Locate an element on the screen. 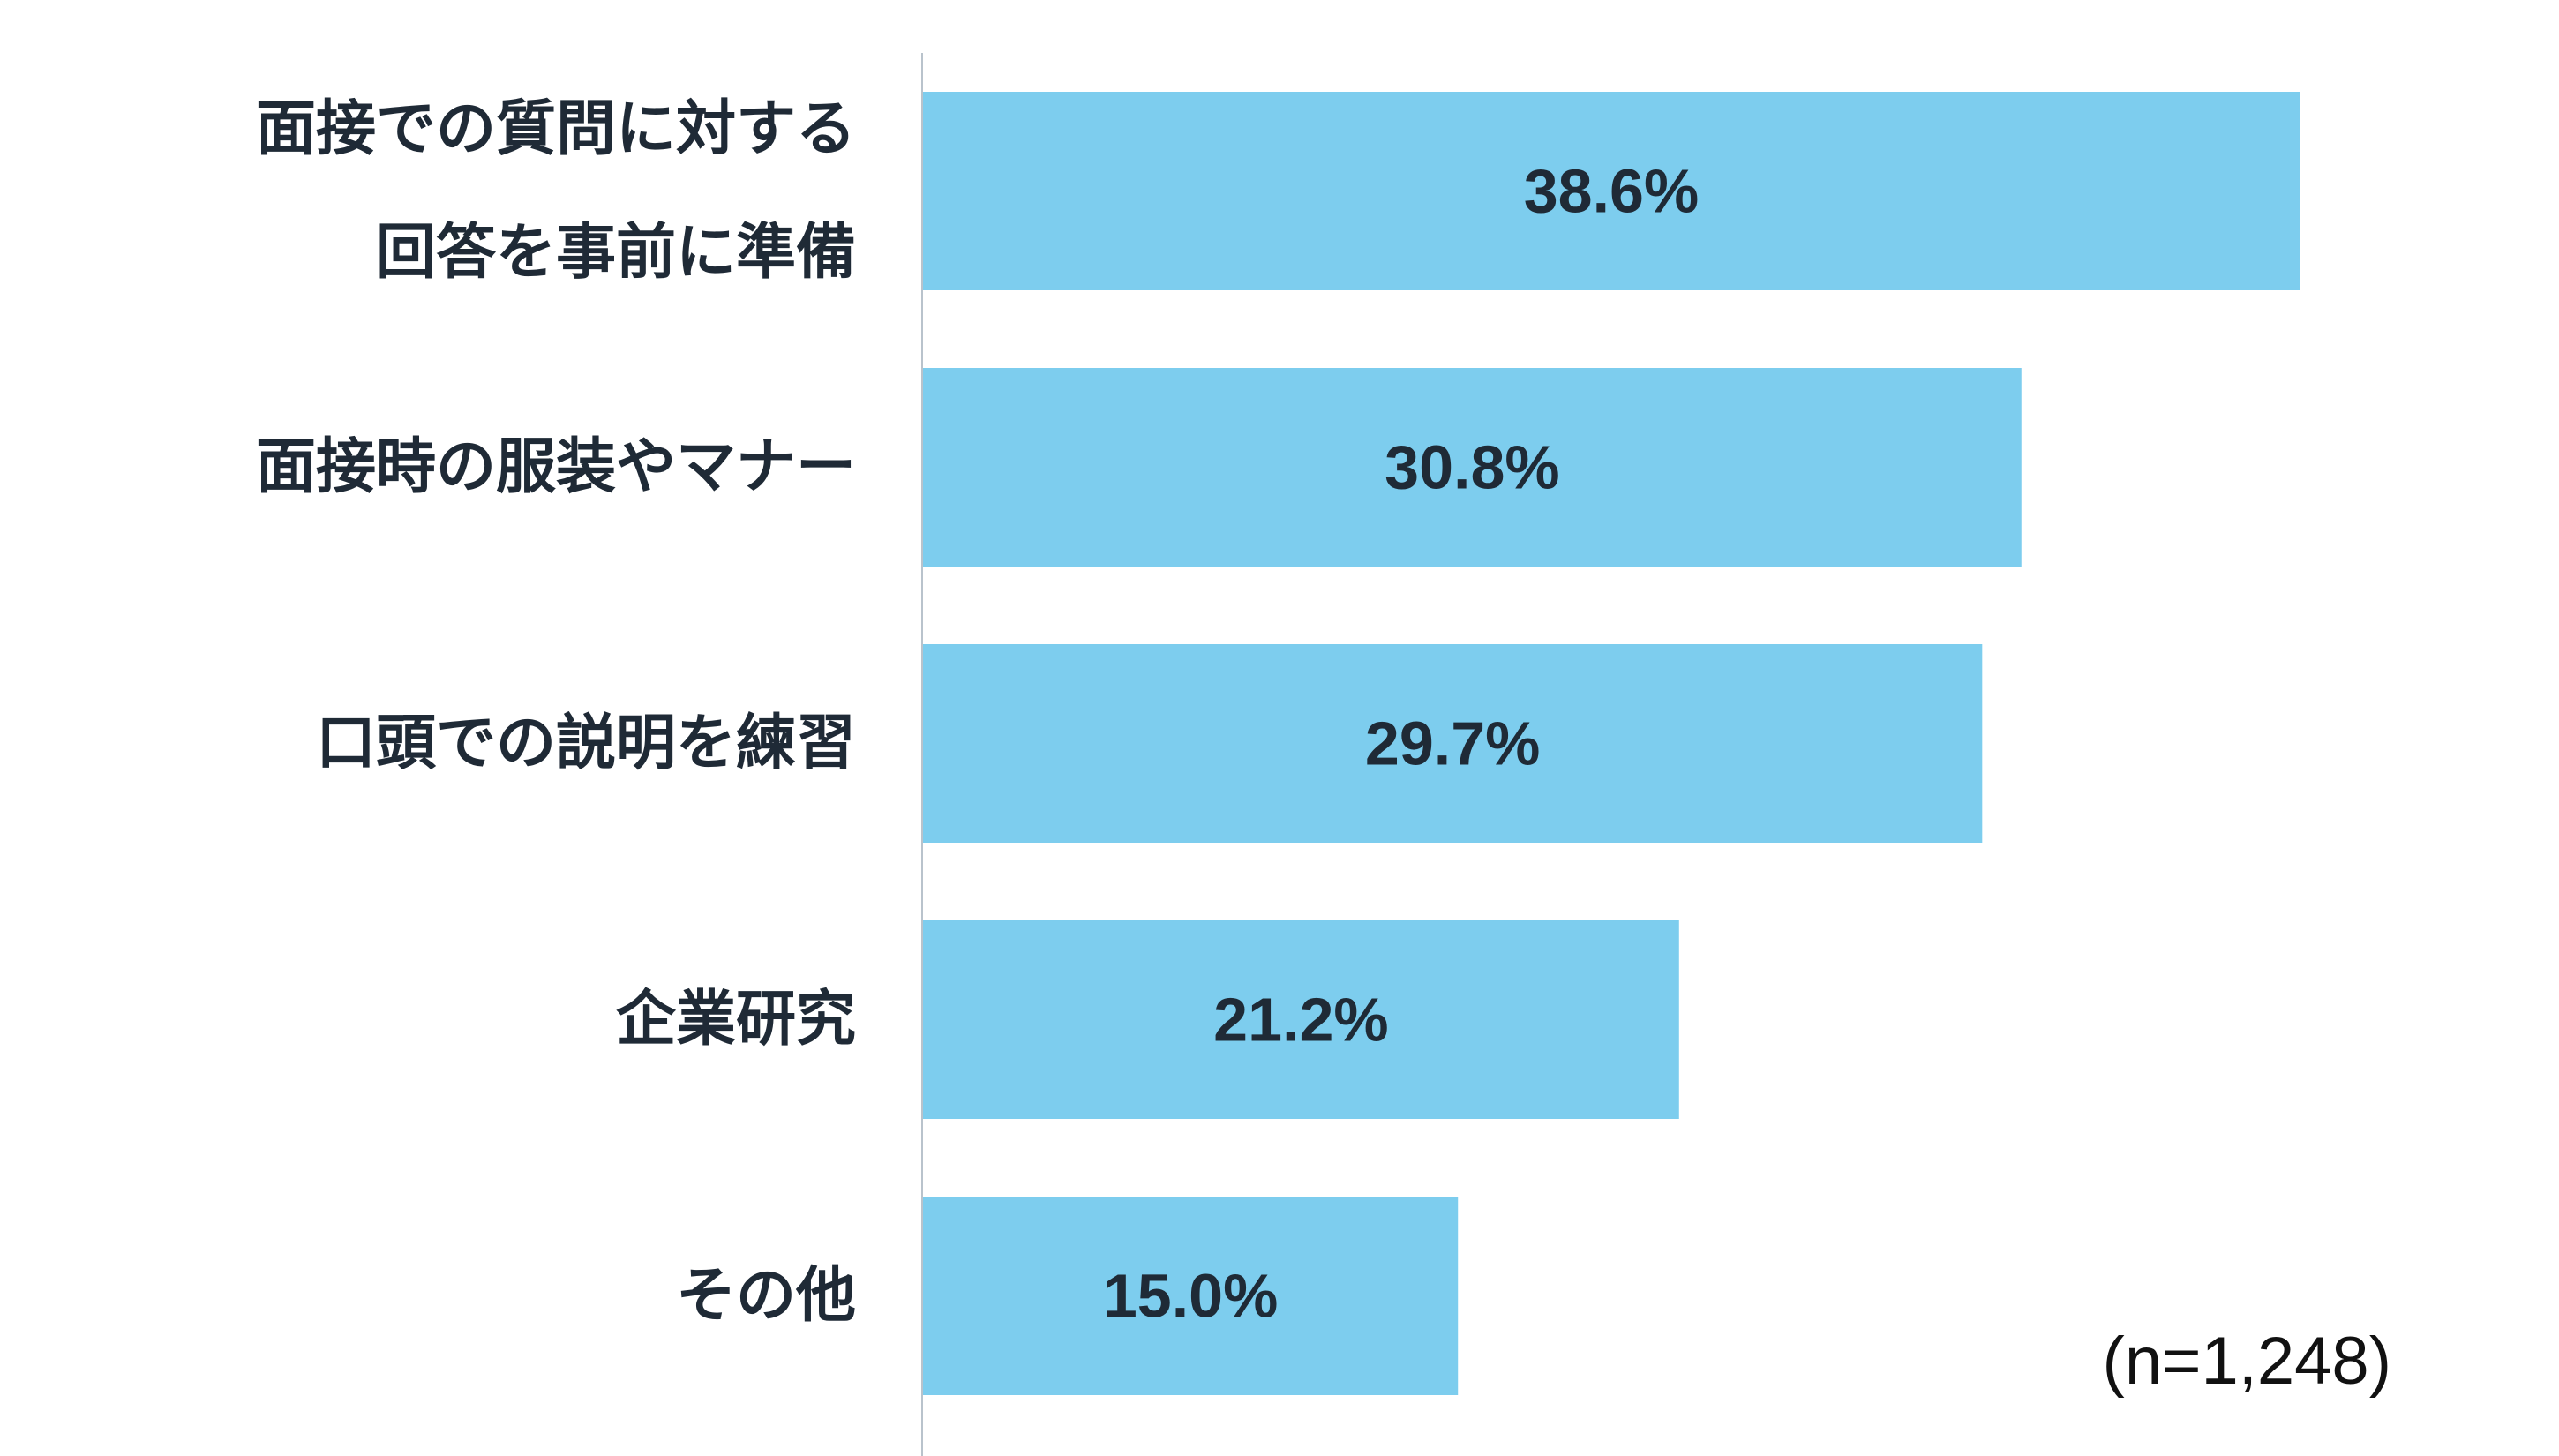 The image size is (2559, 1456). value-label-2: 30.8% is located at coordinates (1472, 467).